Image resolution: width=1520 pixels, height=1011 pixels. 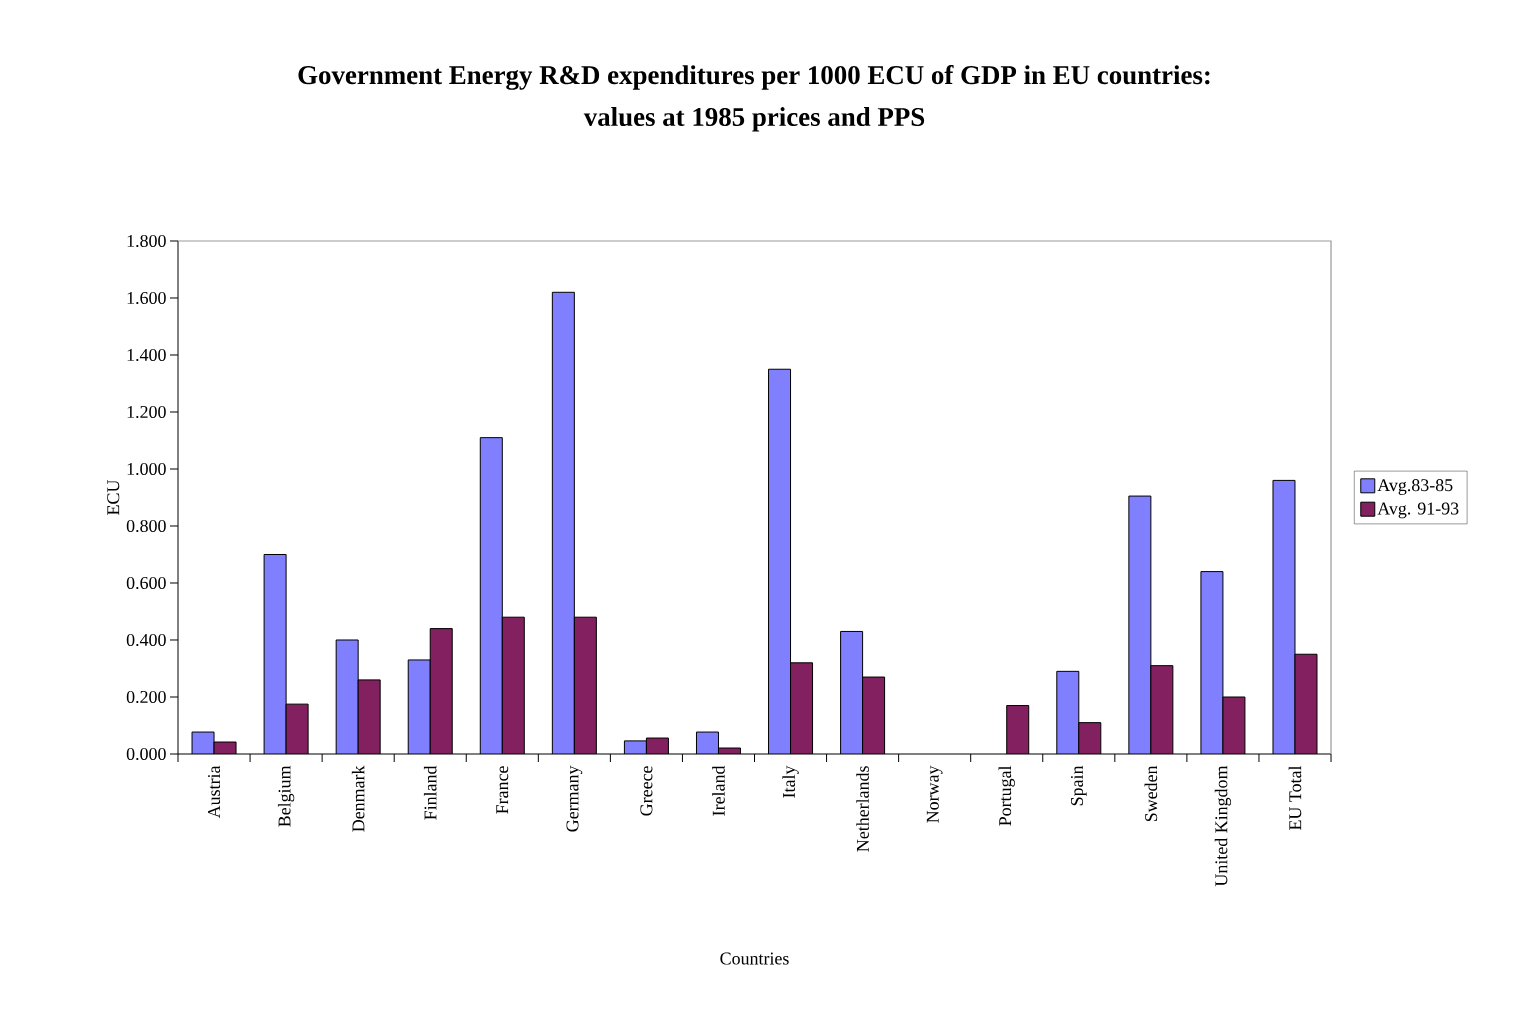 What do you see at coordinates (1078, 785) in the screenshot?
I see `x-tick-label: Spain` at bounding box center [1078, 785].